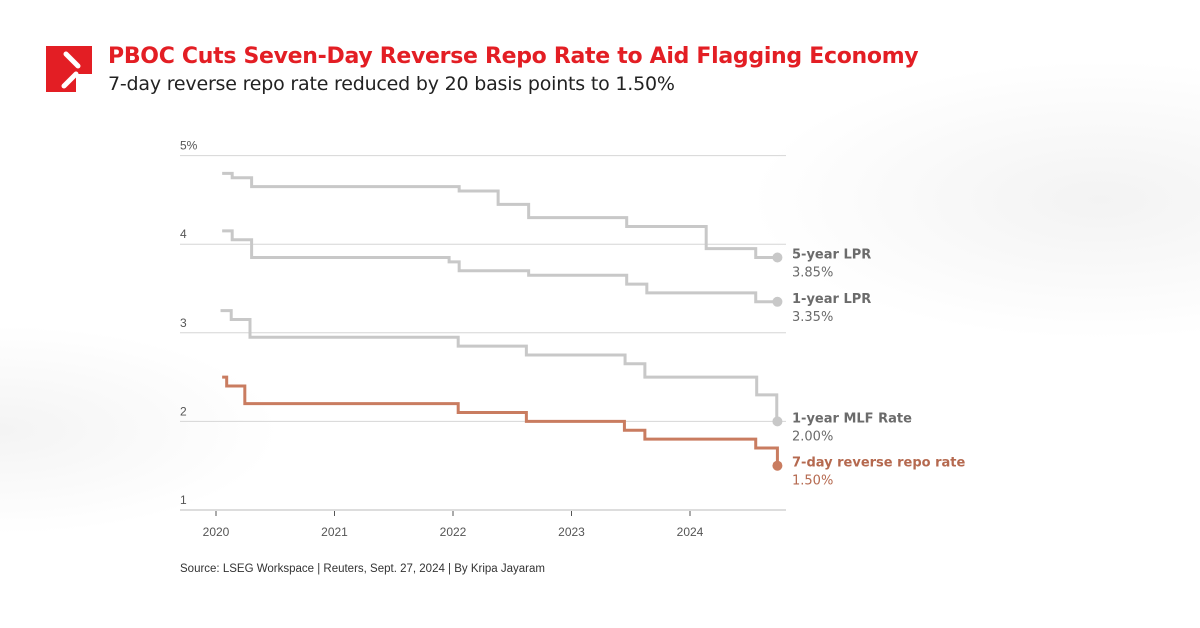 The height and width of the screenshot is (628, 1200). I want to click on y-tick-label: 1, so click(183, 500).